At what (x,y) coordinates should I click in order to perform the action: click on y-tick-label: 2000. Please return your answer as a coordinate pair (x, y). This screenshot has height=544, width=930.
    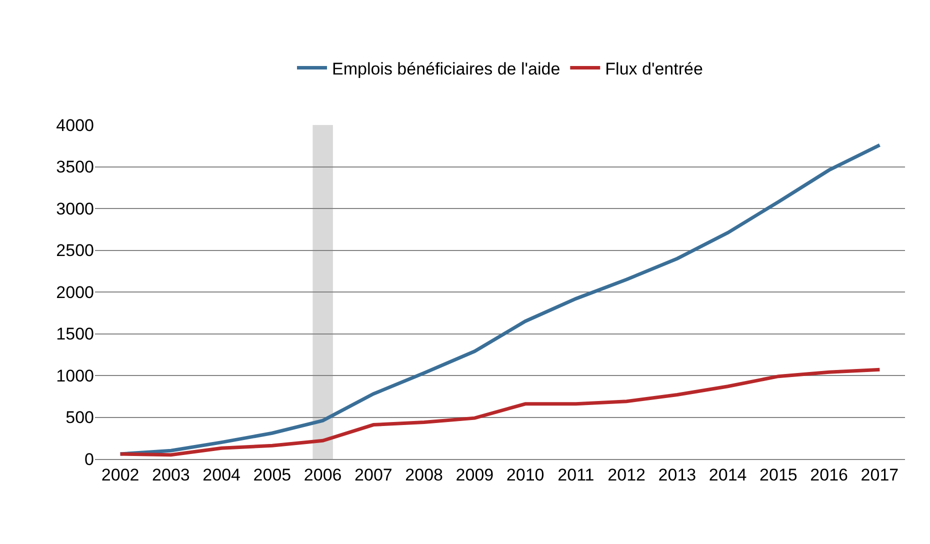
    Looking at the image, I should click on (75, 292).